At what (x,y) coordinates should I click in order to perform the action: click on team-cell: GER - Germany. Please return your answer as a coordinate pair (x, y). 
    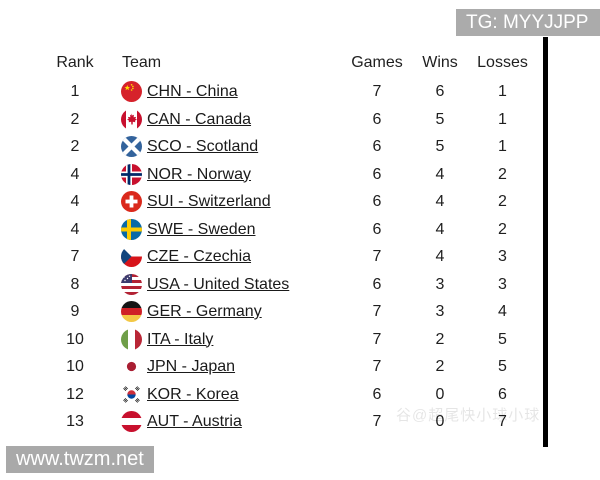
    Looking at the image, I should click on (204, 312).